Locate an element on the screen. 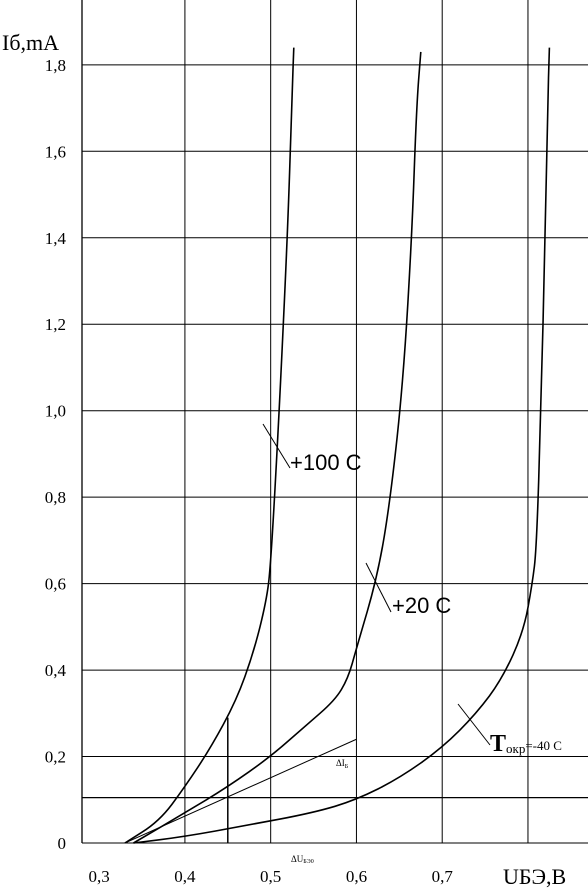  curve-label-minus40-sub: окр is located at coordinates (515, 748).